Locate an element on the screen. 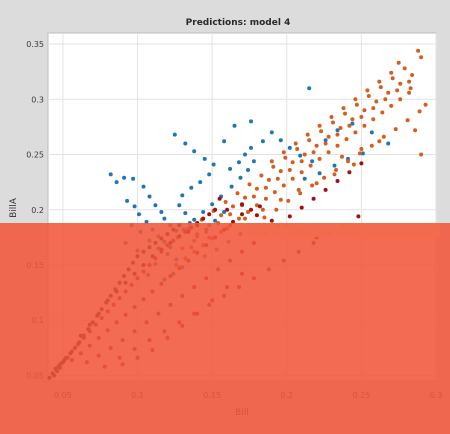  y-tick-label: 0.2 is located at coordinates (37, 210).